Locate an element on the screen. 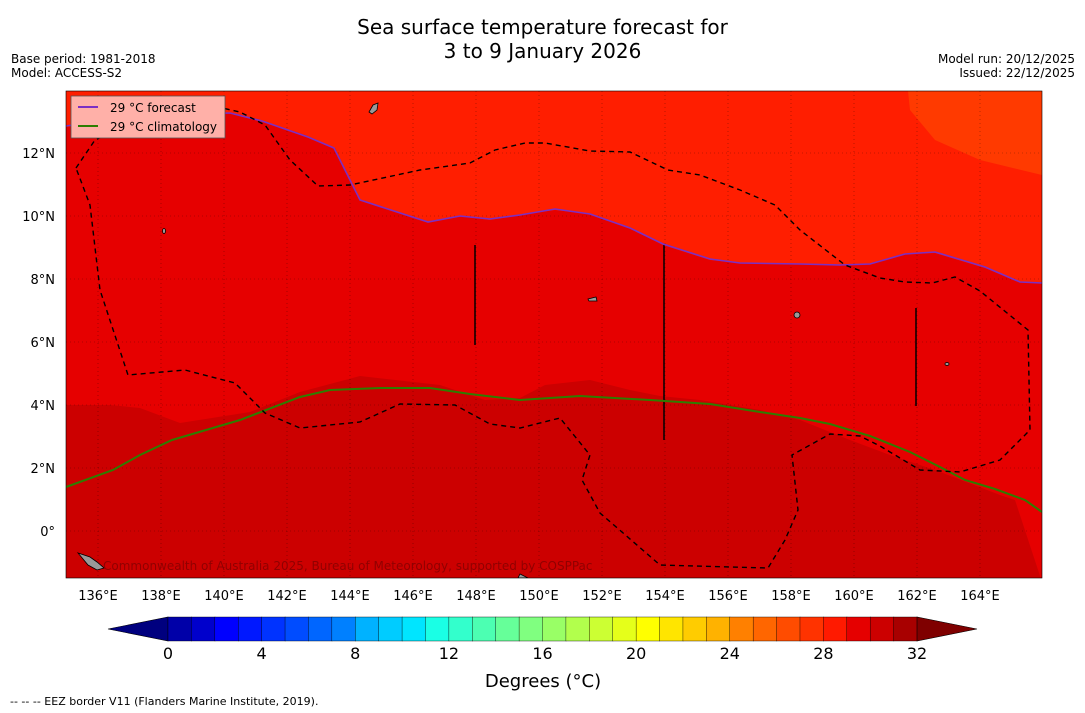 The height and width of the screenshot is (713, 1085). colorbar-extend-low is located at coordinates (138, 629).